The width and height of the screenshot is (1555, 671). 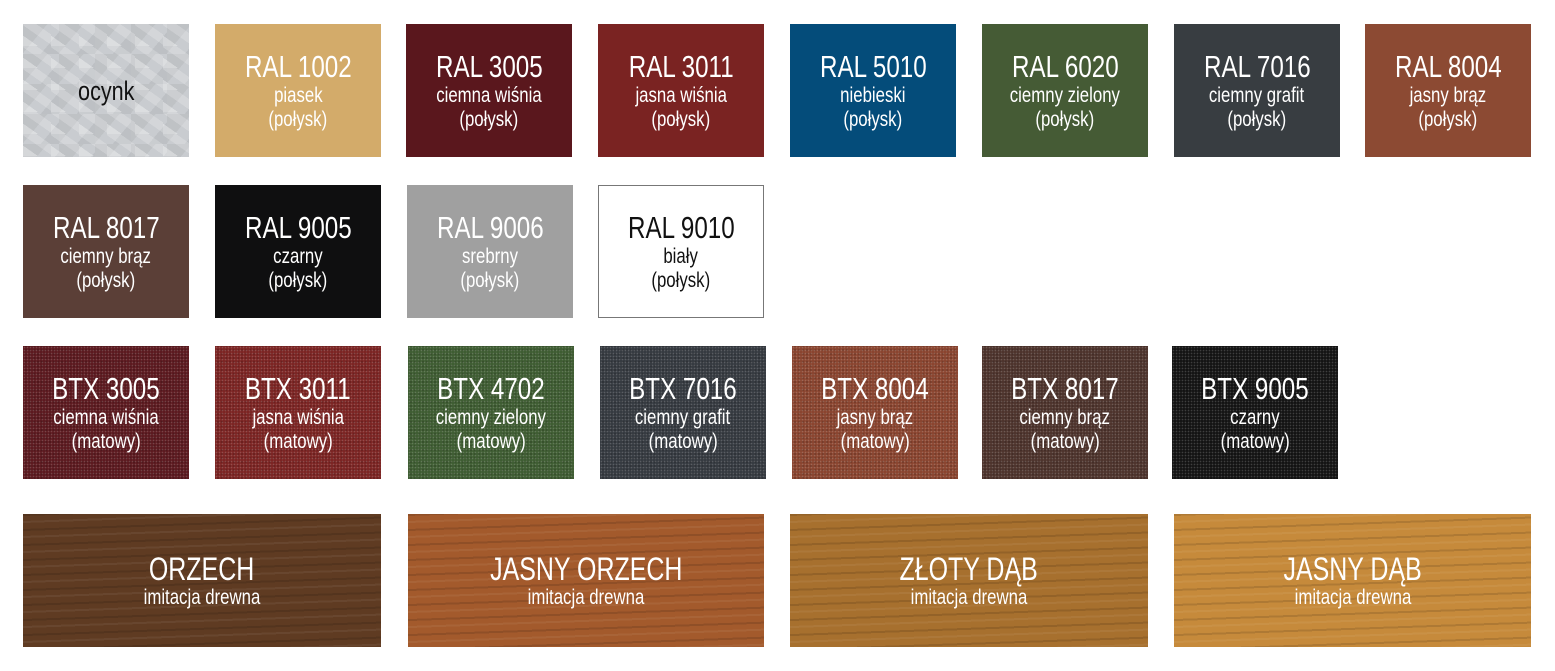 I want to click on swatch-orzech: ORZECH imitacja drewna, so click(x=202, y=580).